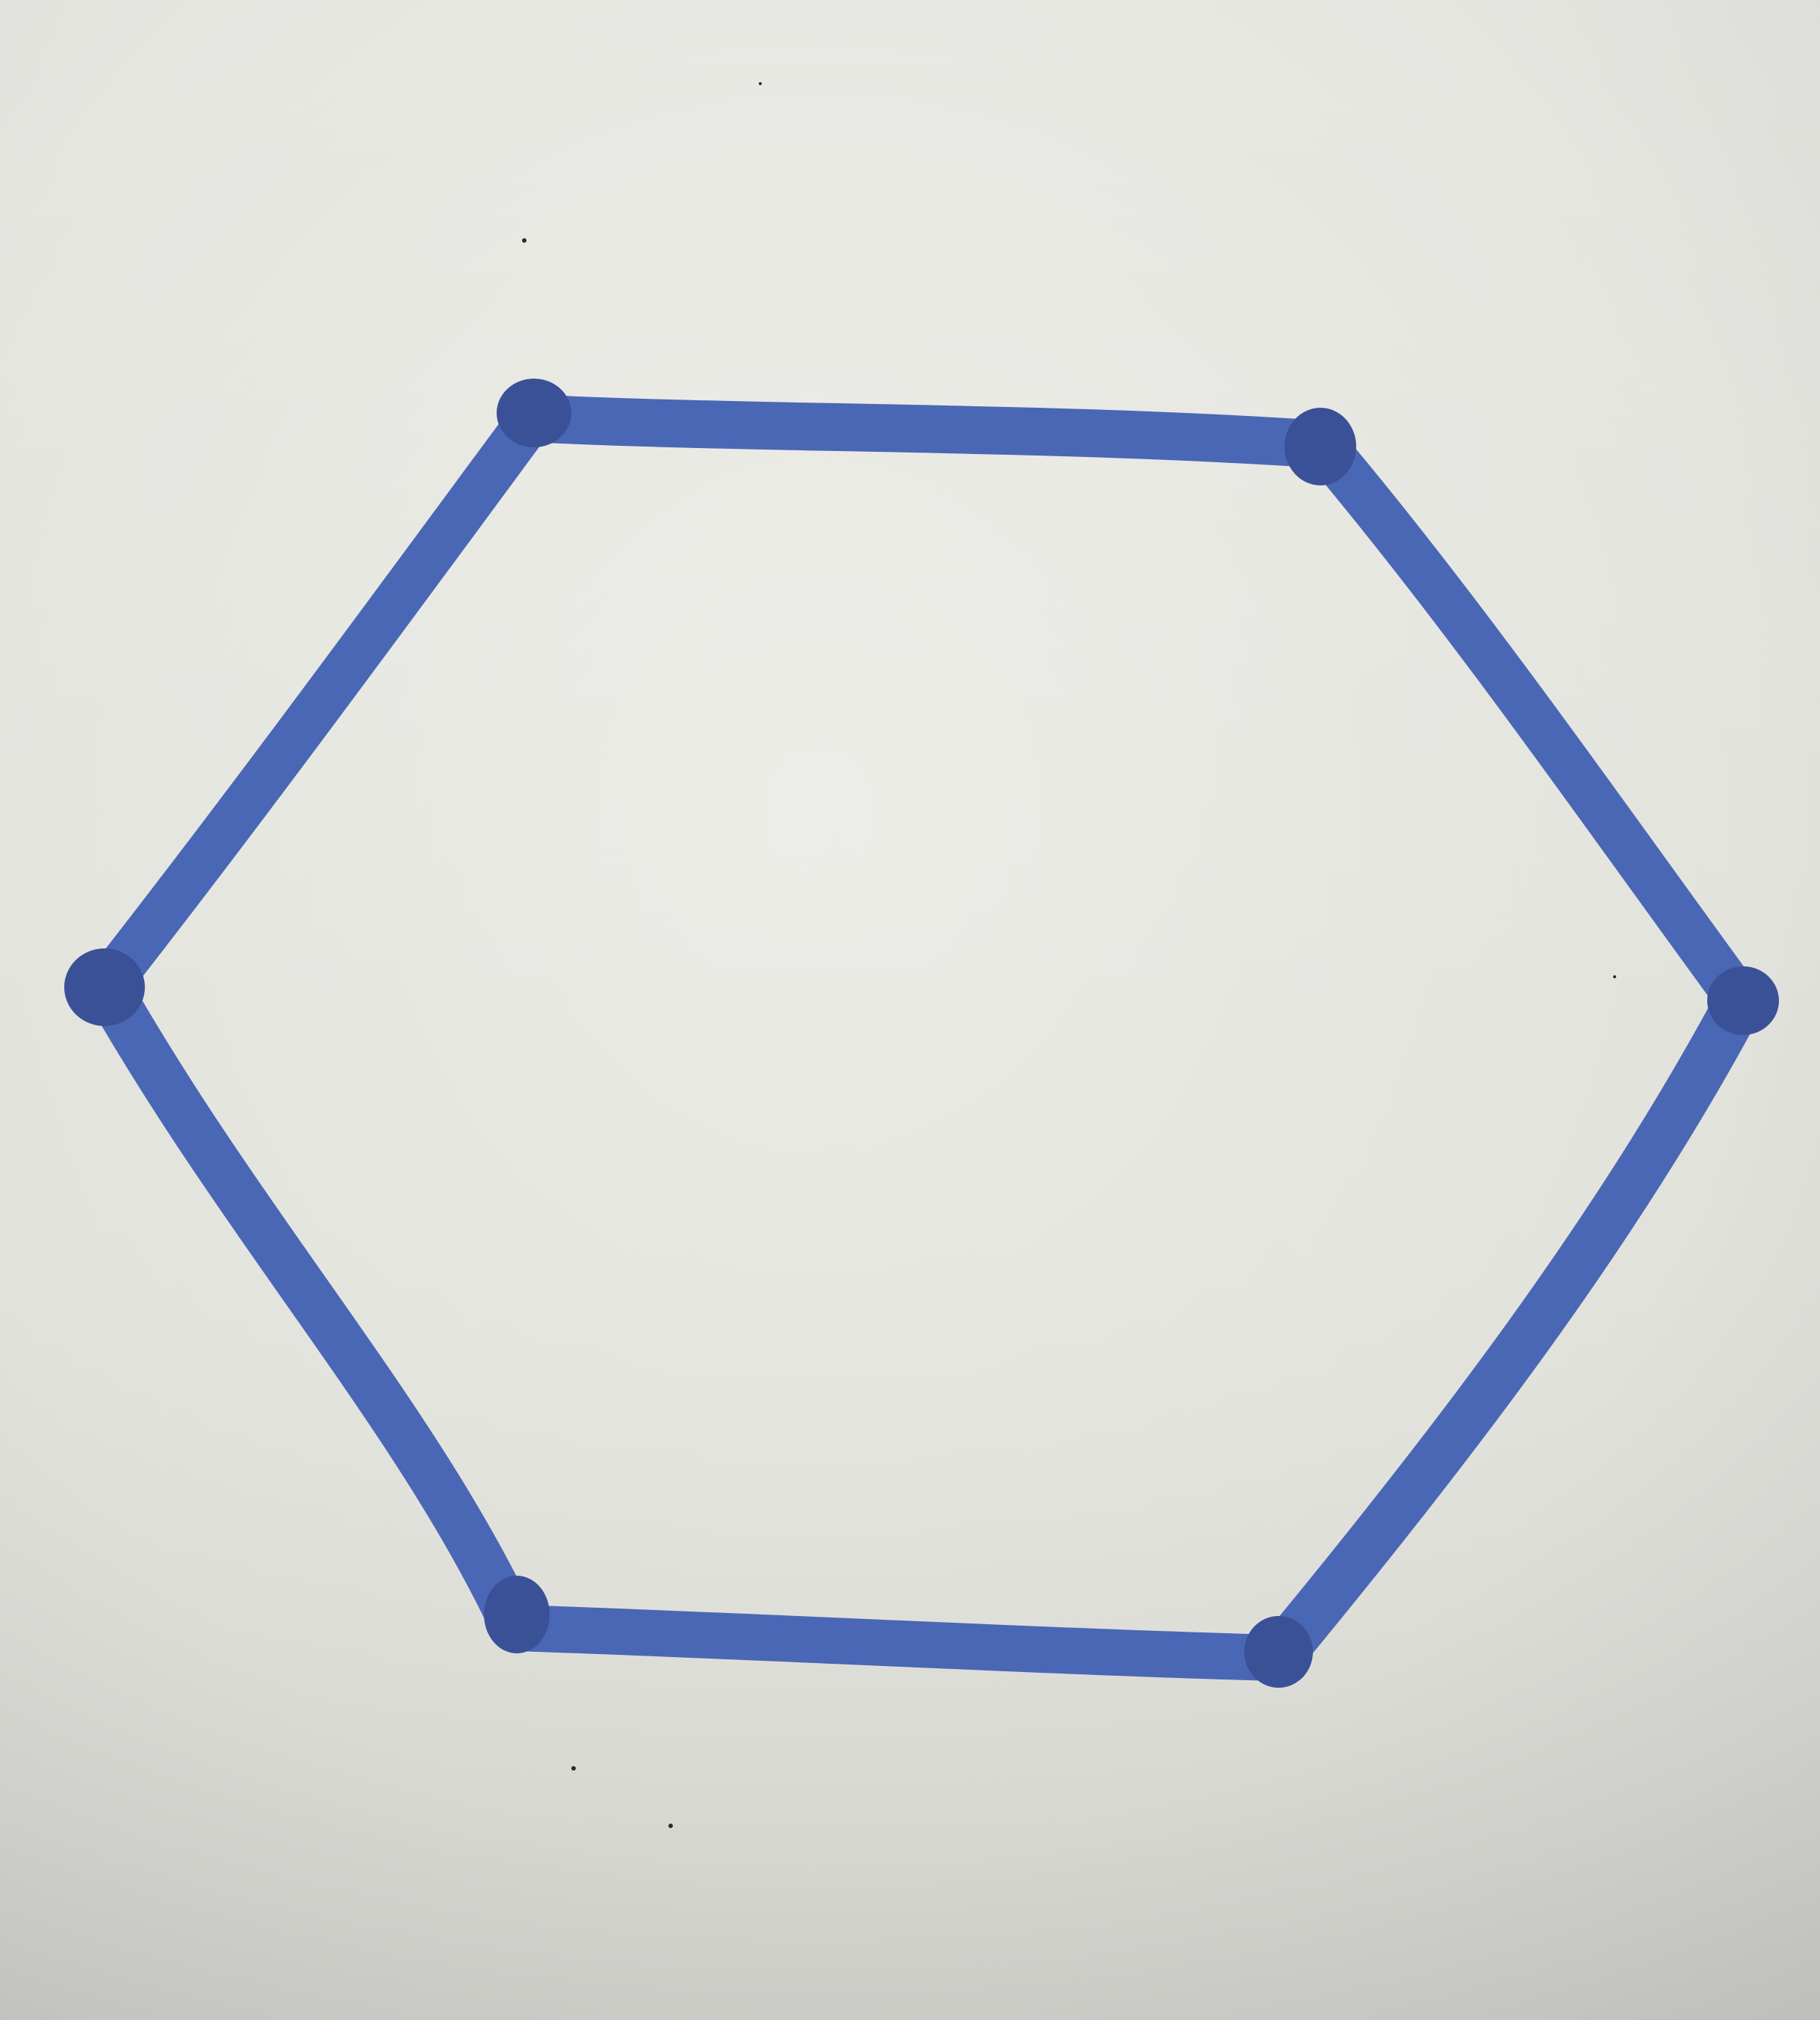 This screenshot has height=2020, width=1820. I want to click on hexagon-edge-top, so click(927, 431).